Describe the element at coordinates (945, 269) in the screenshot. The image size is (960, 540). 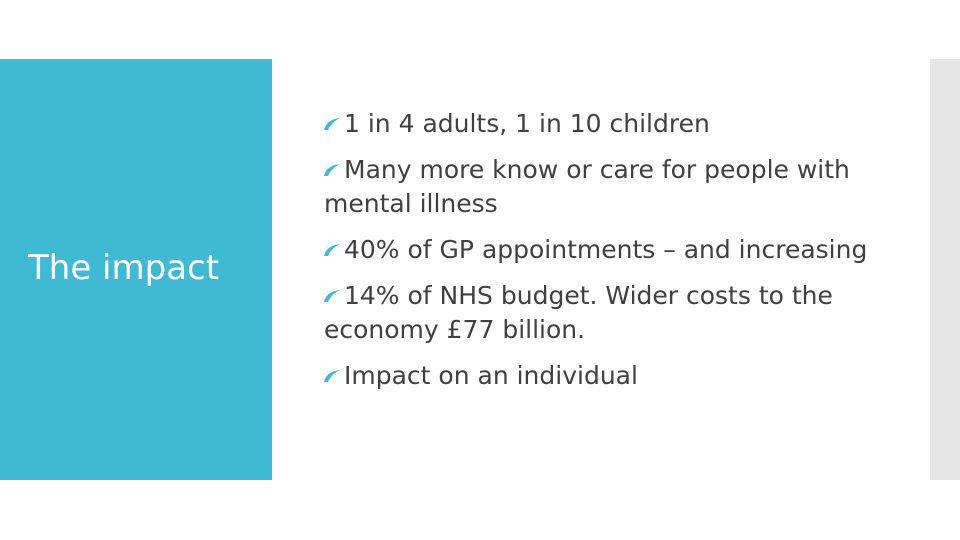
I see `side-bar` at that location.